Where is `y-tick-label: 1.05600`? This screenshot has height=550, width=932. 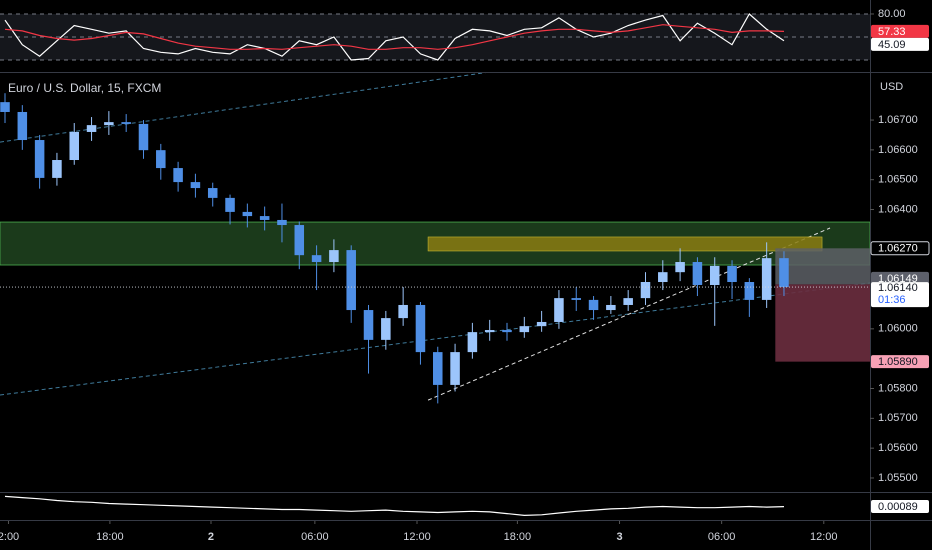
y-tick-label: 1.05600 is located at coordinates (898, 448).